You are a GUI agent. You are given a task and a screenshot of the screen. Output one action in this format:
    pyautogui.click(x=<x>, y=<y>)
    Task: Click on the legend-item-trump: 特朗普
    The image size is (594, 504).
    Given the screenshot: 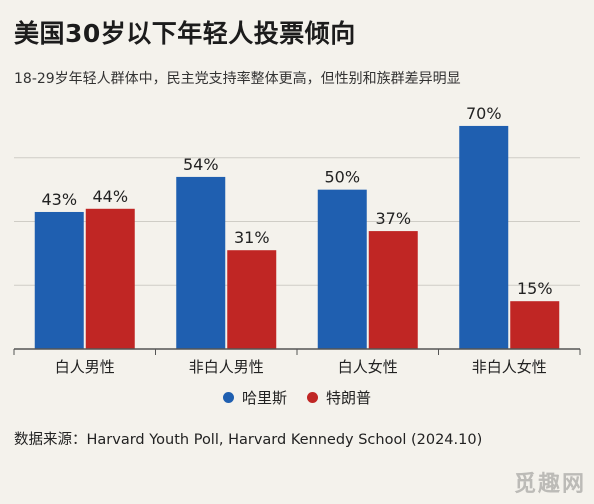 What is the action you would take?
    pyautogui.click(x=339, y=397)
    